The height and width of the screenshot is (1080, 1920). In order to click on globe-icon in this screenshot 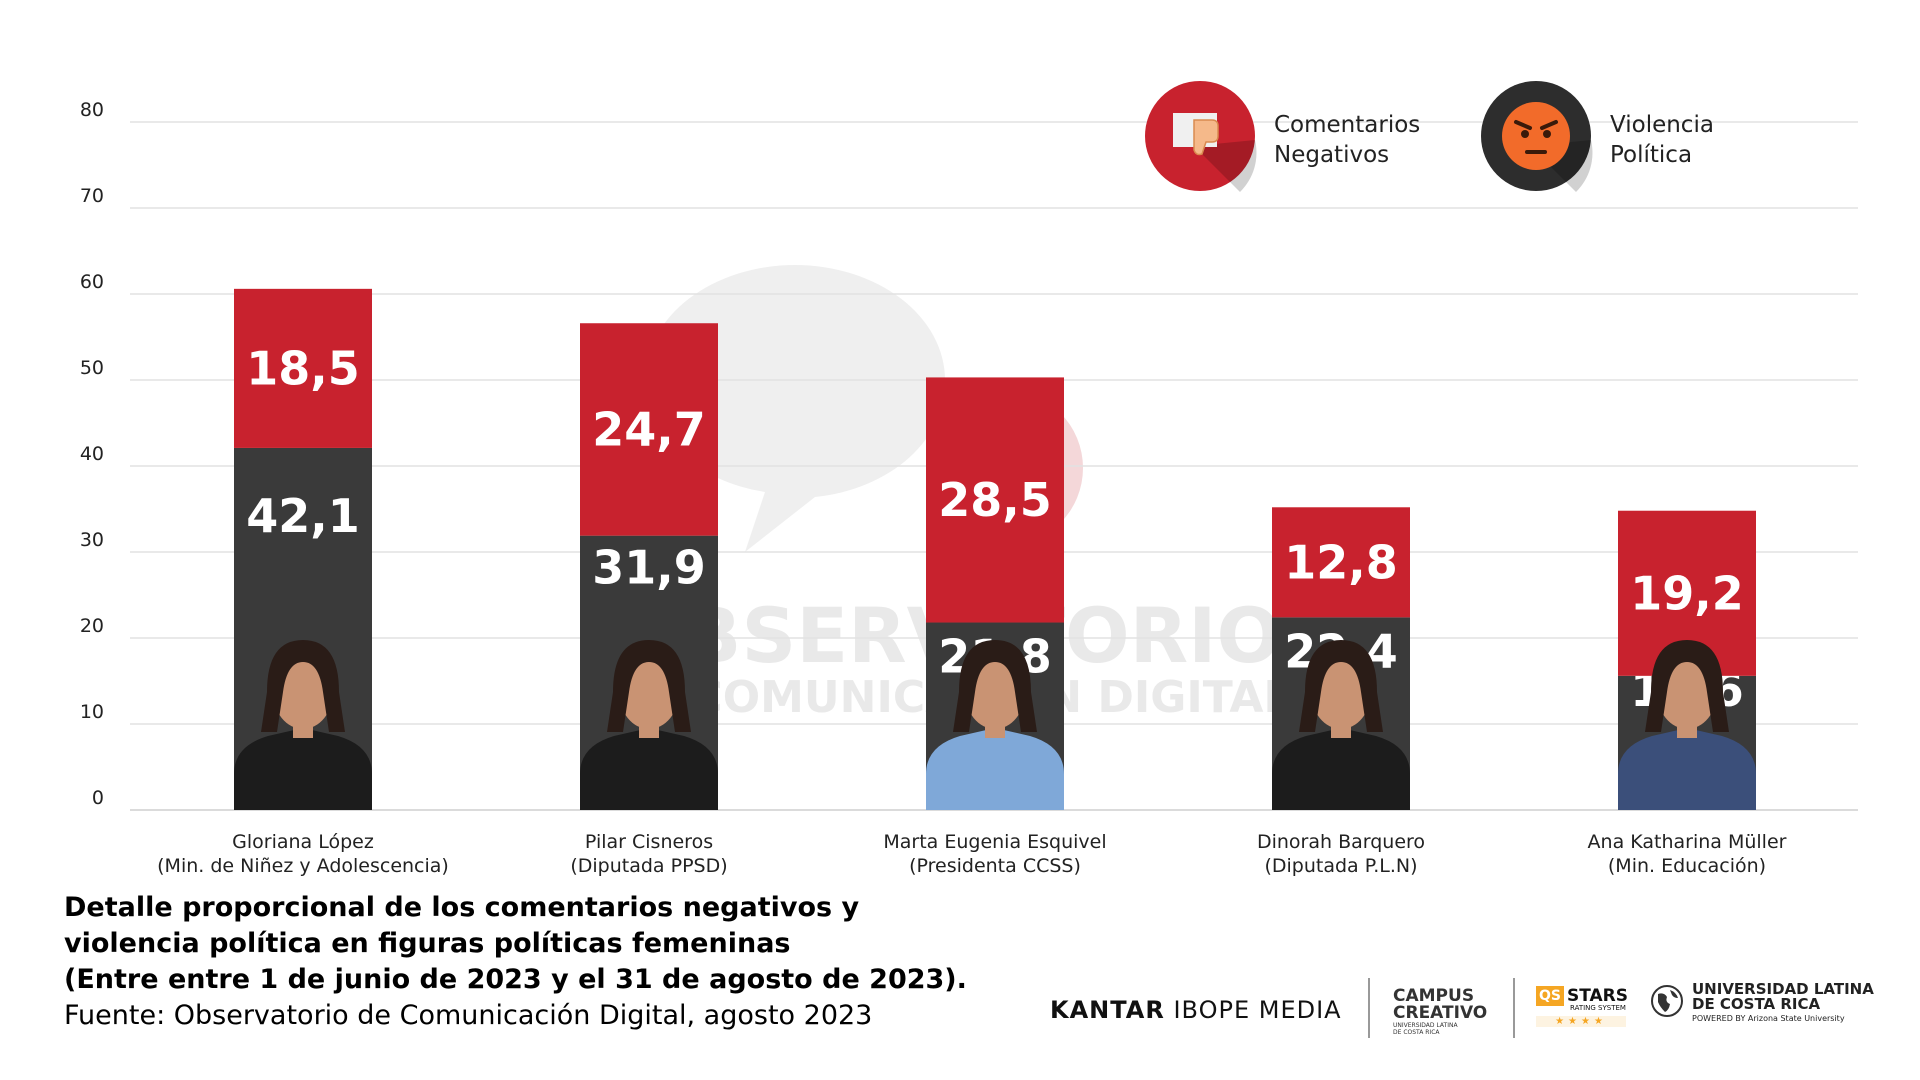, I will do `click(1667, 1001)`.